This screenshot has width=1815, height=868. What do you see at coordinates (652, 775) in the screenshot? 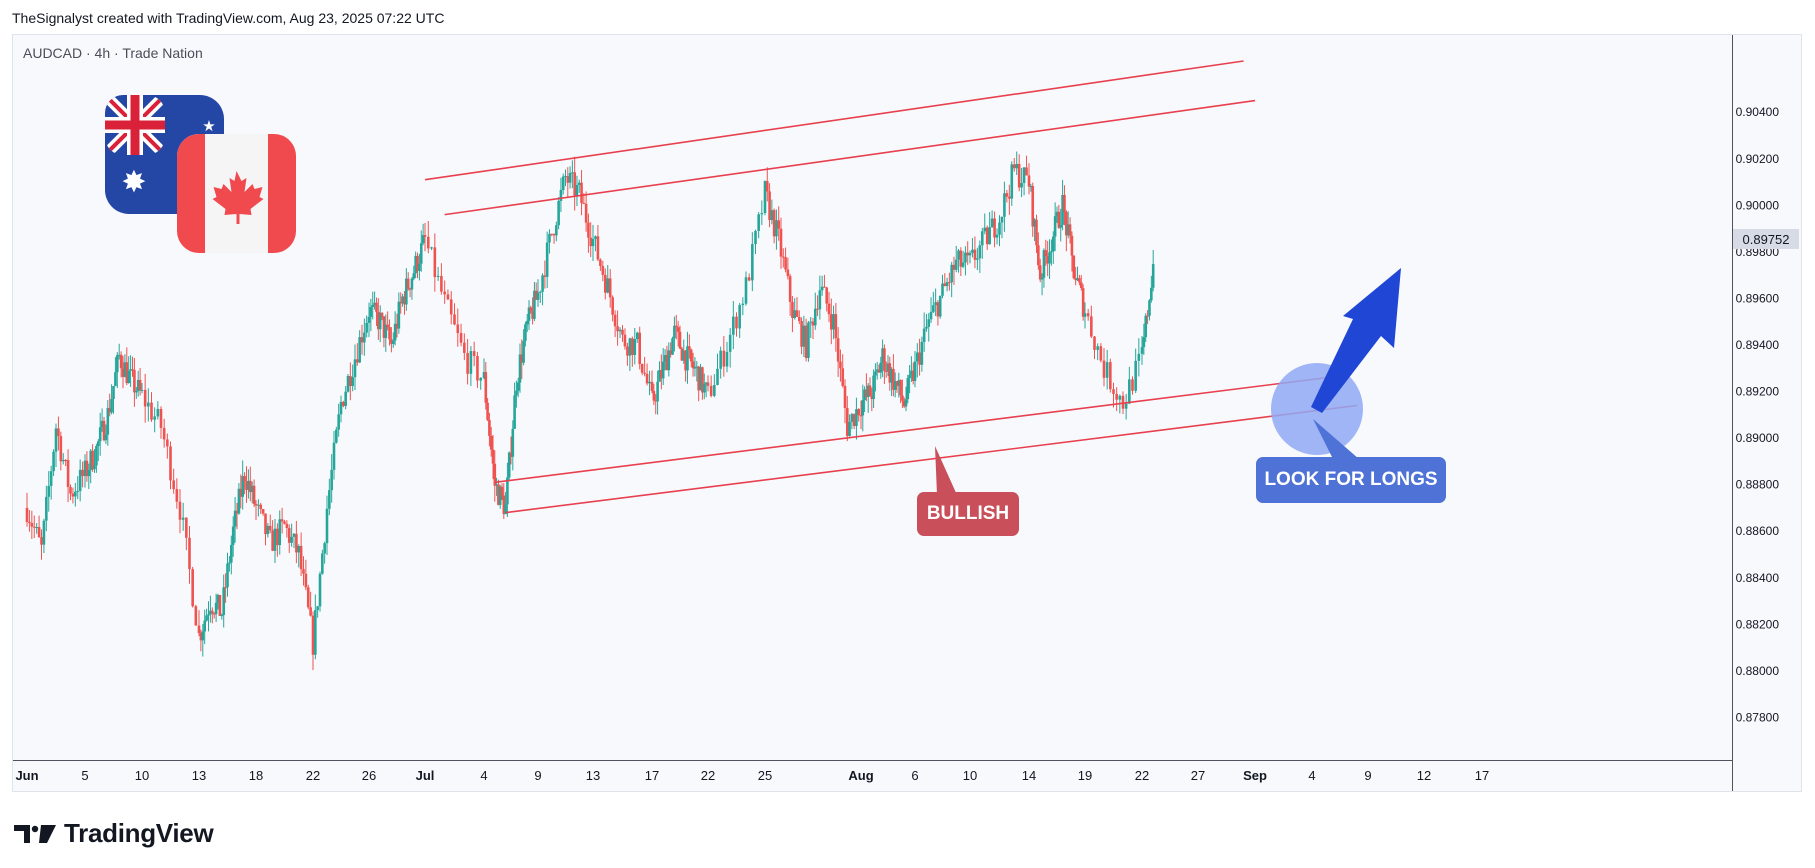
I see `time-axis-label: 17` at bounding box center [652, 775].